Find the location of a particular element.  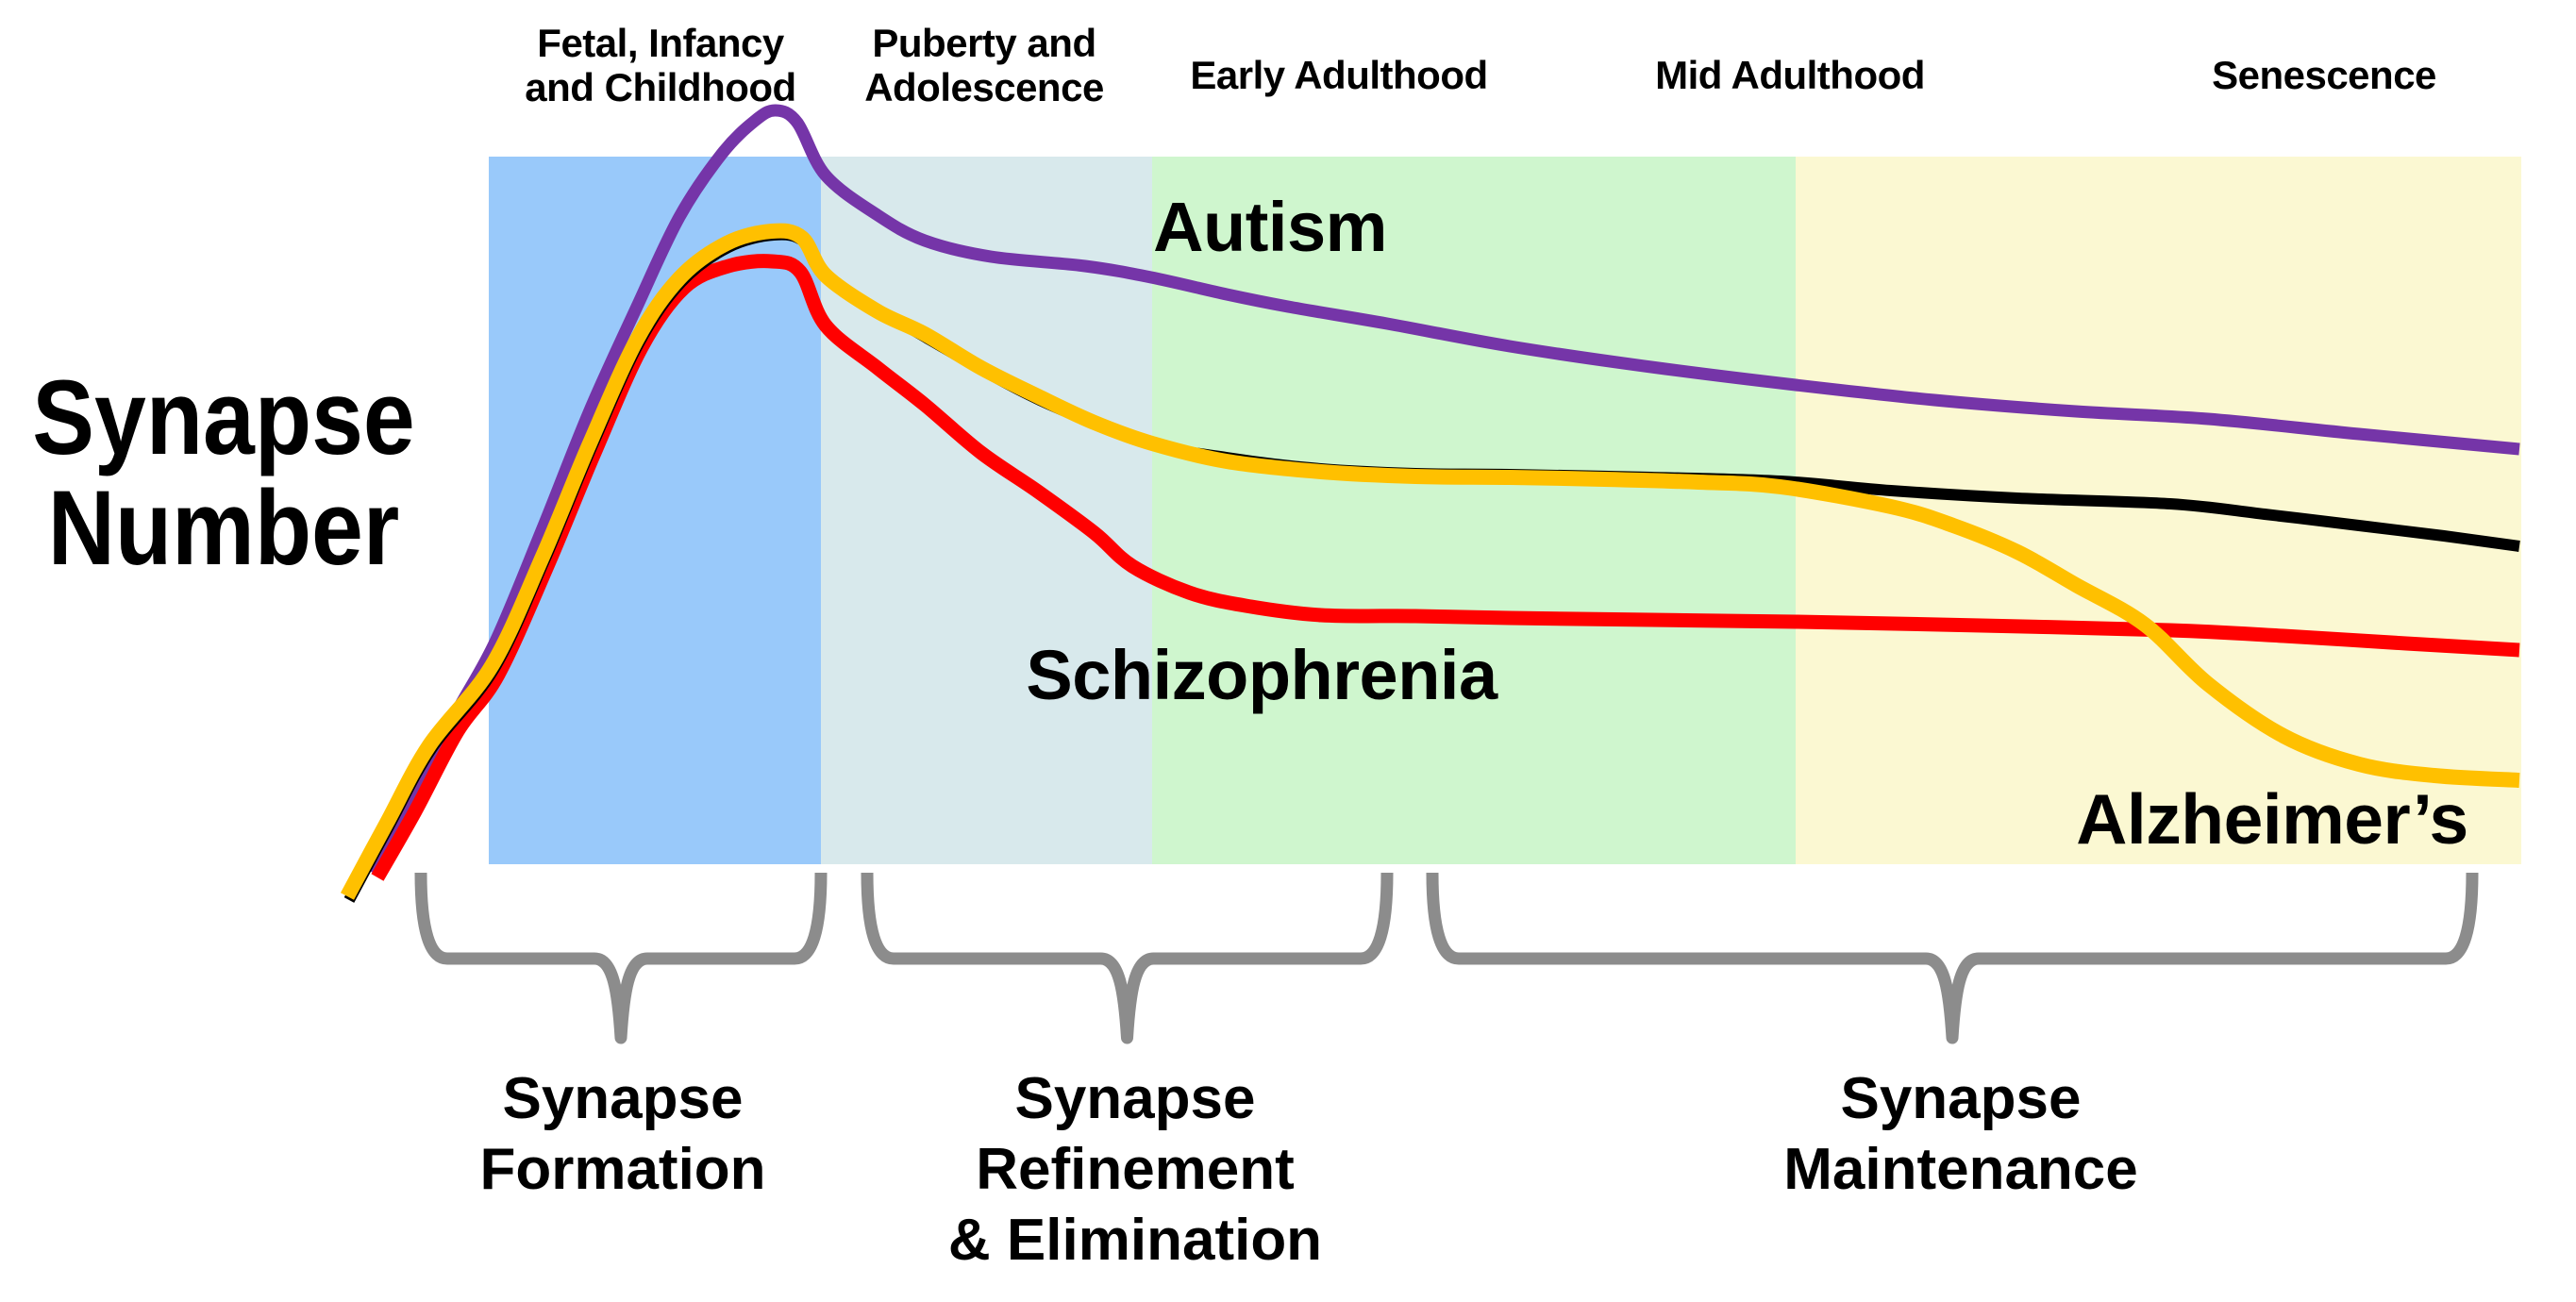

y-axis-label: Synapse Number is located at coordinates (224, 473).